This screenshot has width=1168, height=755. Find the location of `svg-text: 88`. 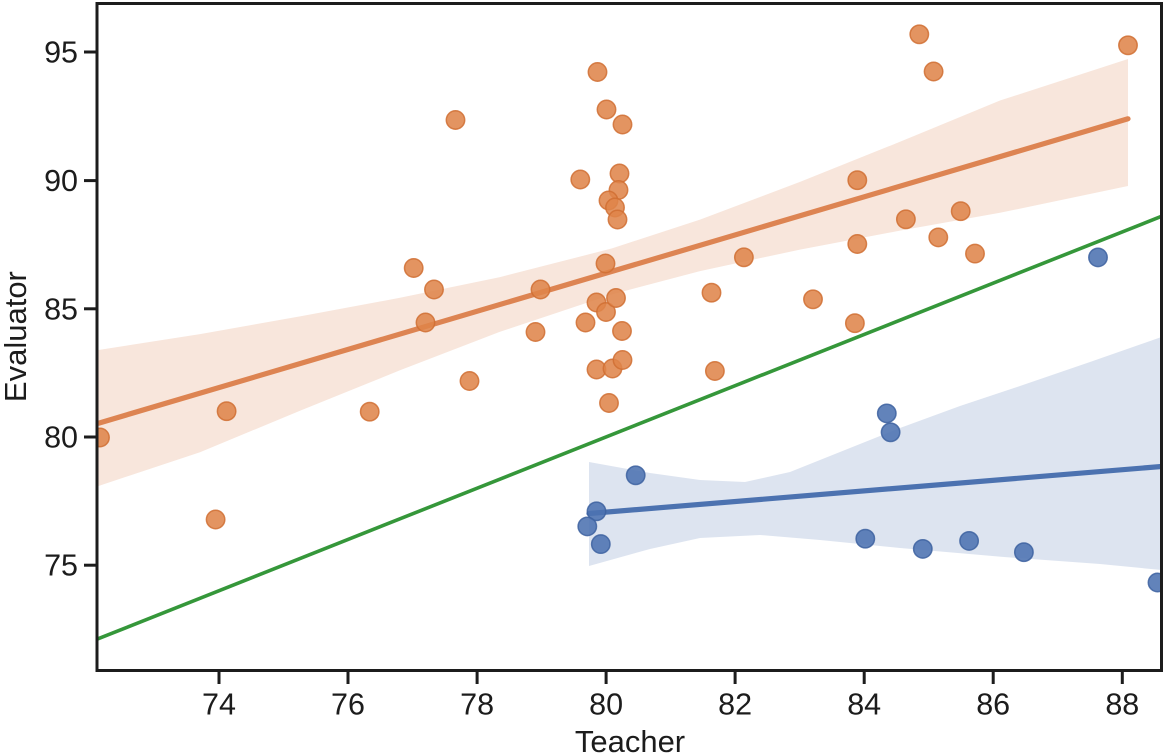

svg-text: 88 is located at coordinates (1122, 705).